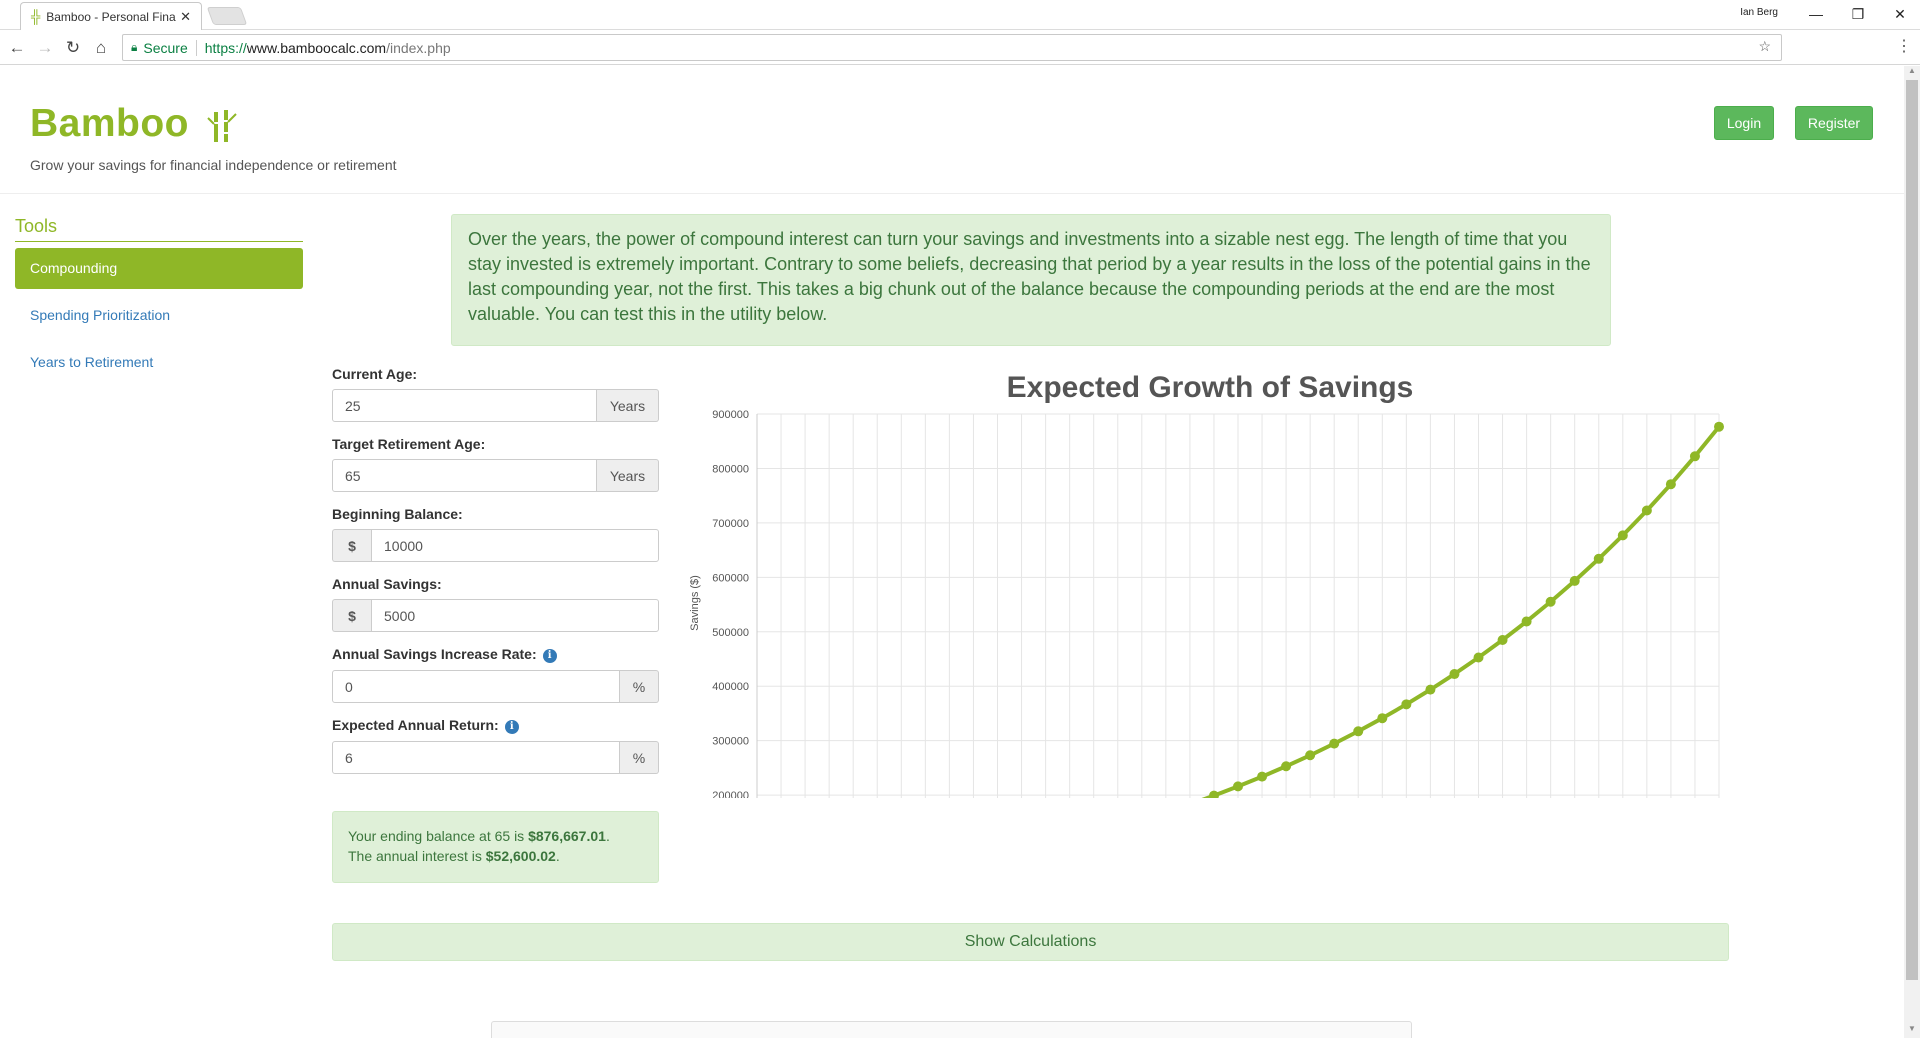 The height and width of the screenshot is (1038, 1920). I want to click on increase-rate-input, so click(476, 686).